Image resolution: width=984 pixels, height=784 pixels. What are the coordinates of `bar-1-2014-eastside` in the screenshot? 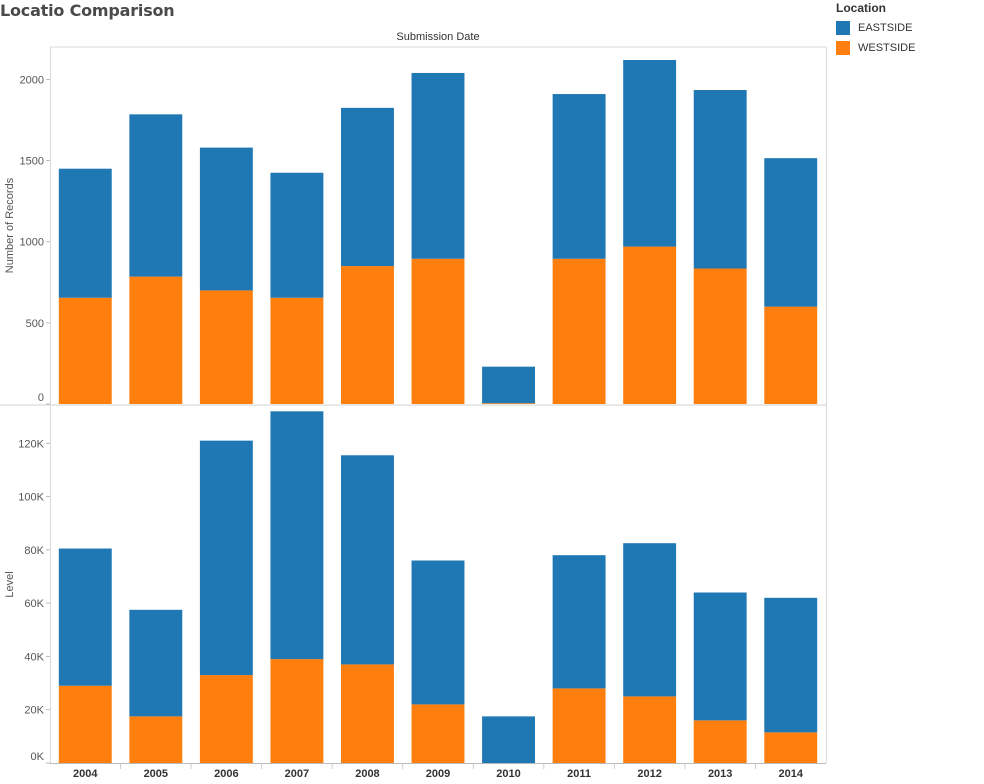 It's located at (791, 665).